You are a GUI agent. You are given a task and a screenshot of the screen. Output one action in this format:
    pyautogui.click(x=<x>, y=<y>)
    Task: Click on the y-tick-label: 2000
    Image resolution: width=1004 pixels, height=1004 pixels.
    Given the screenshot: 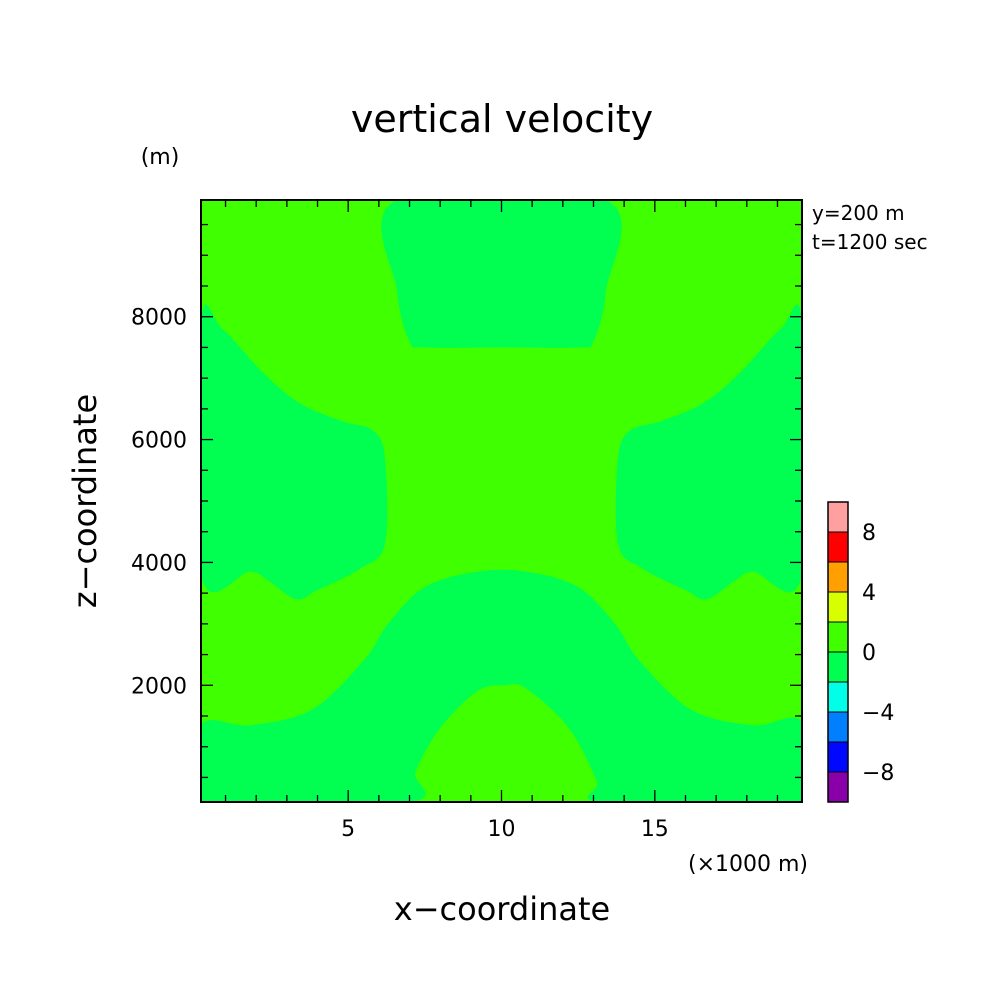 What is the action you would take?
    pyautogui.click(x=159, y=686)
    